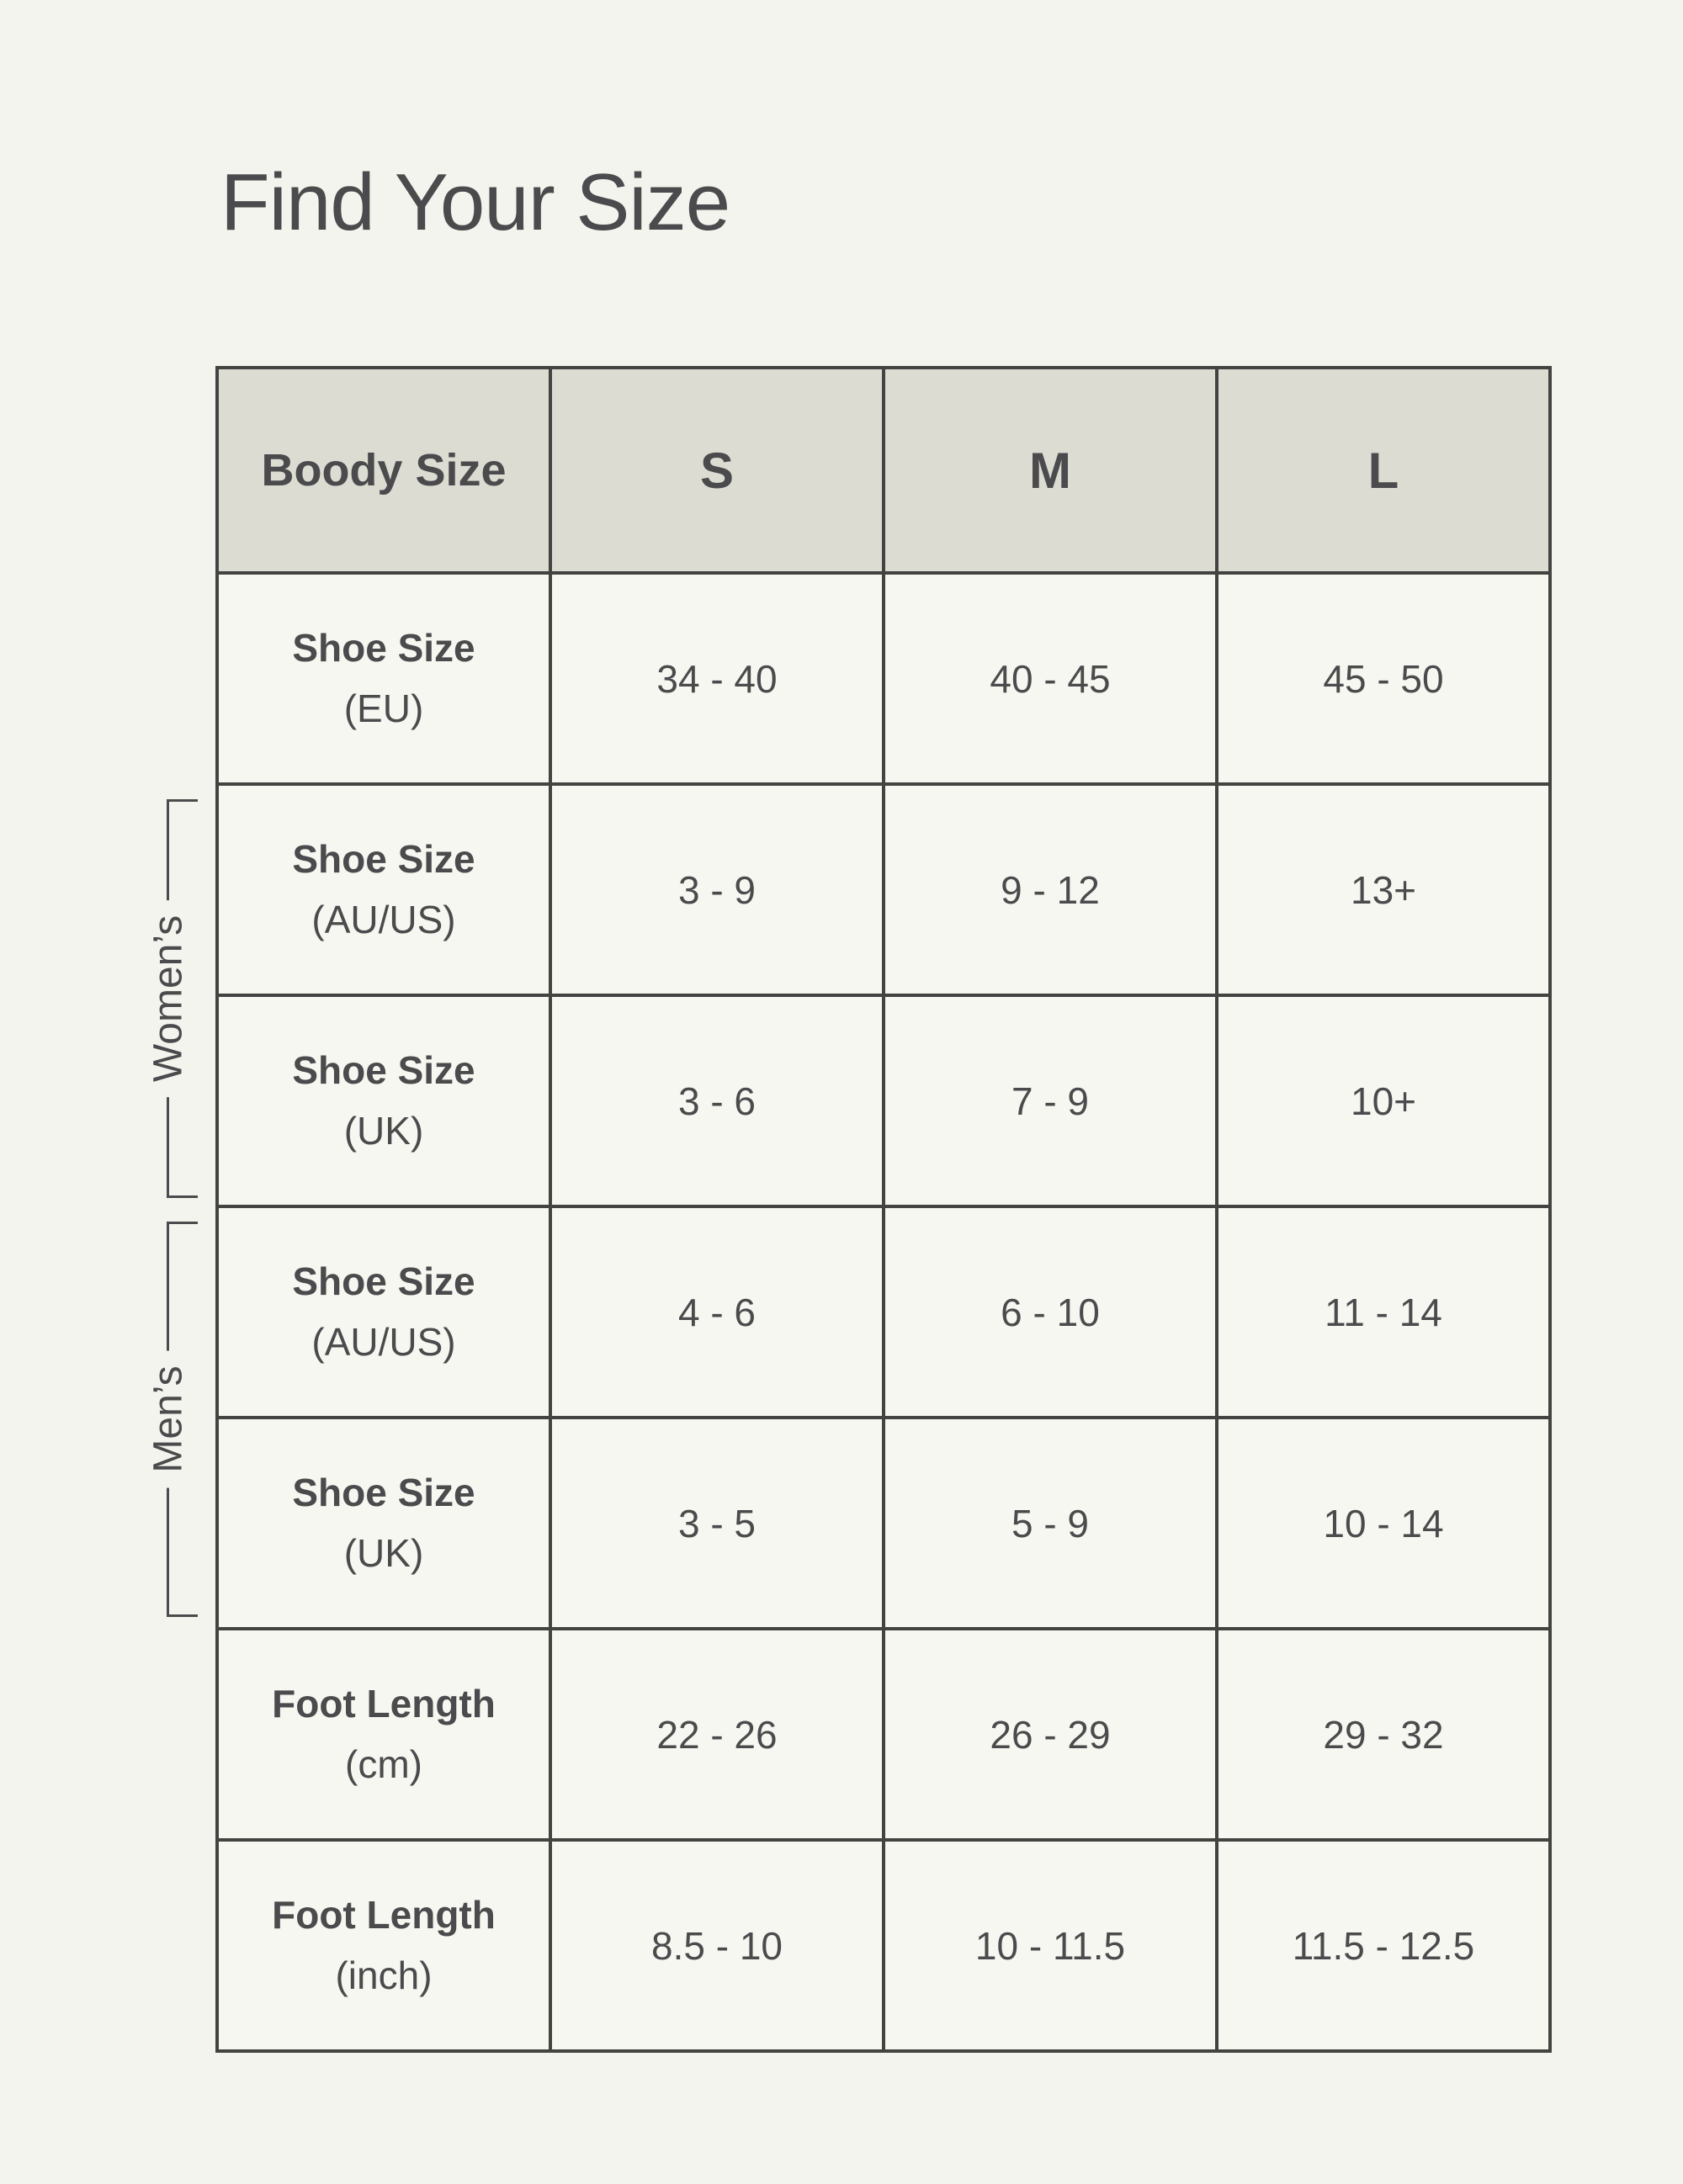  Describe the element at coordinates (1050, 1523) in the screenshot. I see `cell-mens-uk-m: 5 - 9` at that location.